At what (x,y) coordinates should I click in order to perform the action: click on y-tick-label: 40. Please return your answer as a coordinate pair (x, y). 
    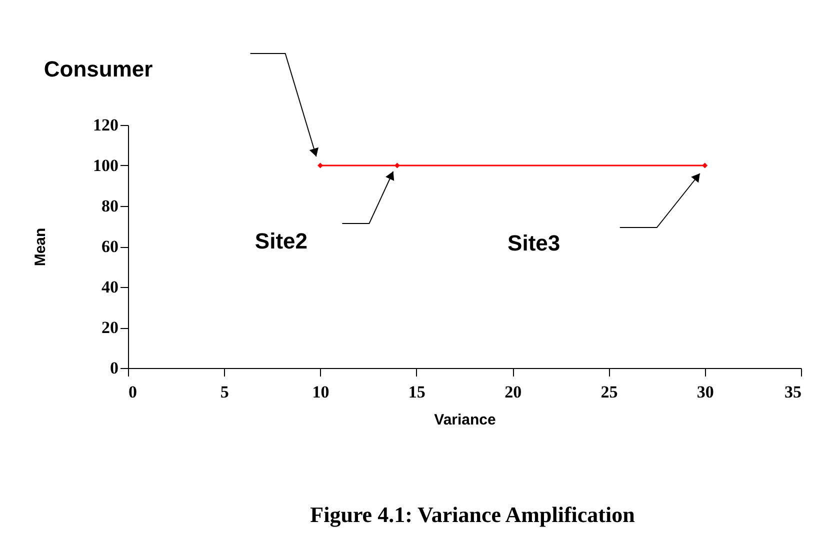
    Looking at the image, I should click on (110, 287).